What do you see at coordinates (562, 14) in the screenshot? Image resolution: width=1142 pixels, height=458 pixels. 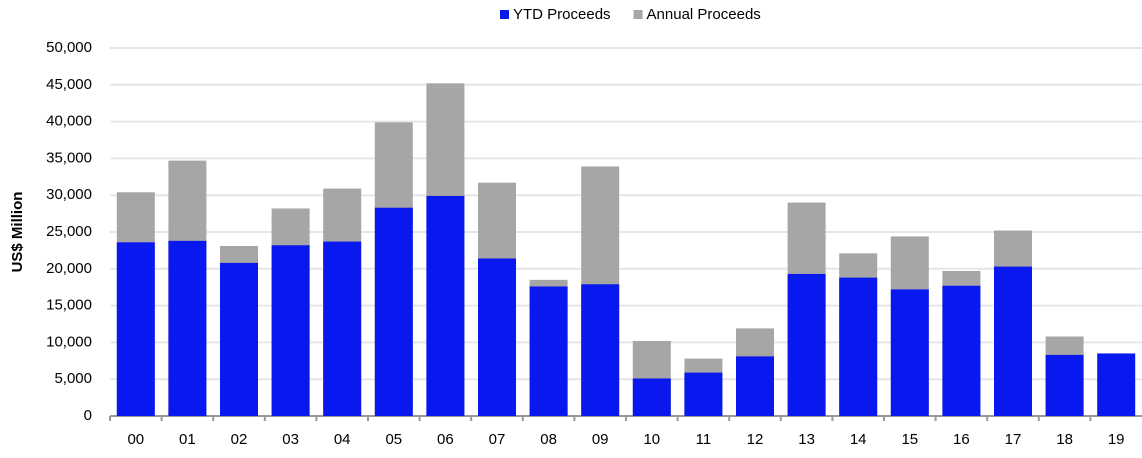 I see `legend-label: YTD Proceeds` at bounding box center [562, 14].